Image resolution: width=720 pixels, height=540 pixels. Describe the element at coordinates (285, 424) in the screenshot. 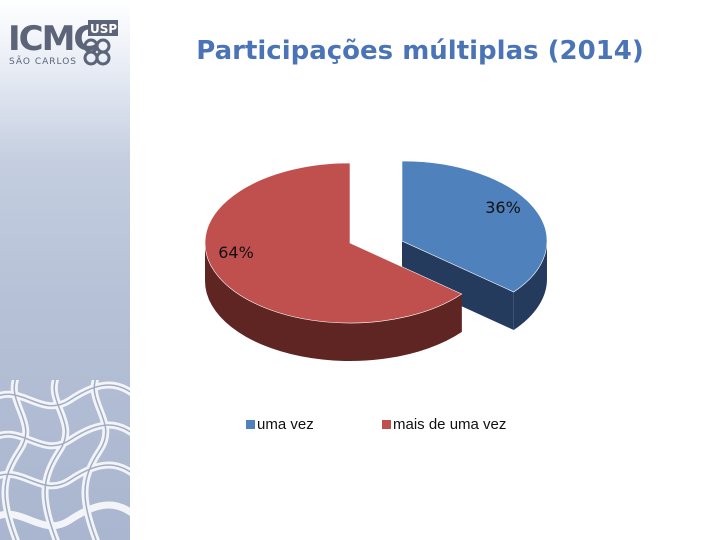

I see `legend-label: uma vez` at that location.